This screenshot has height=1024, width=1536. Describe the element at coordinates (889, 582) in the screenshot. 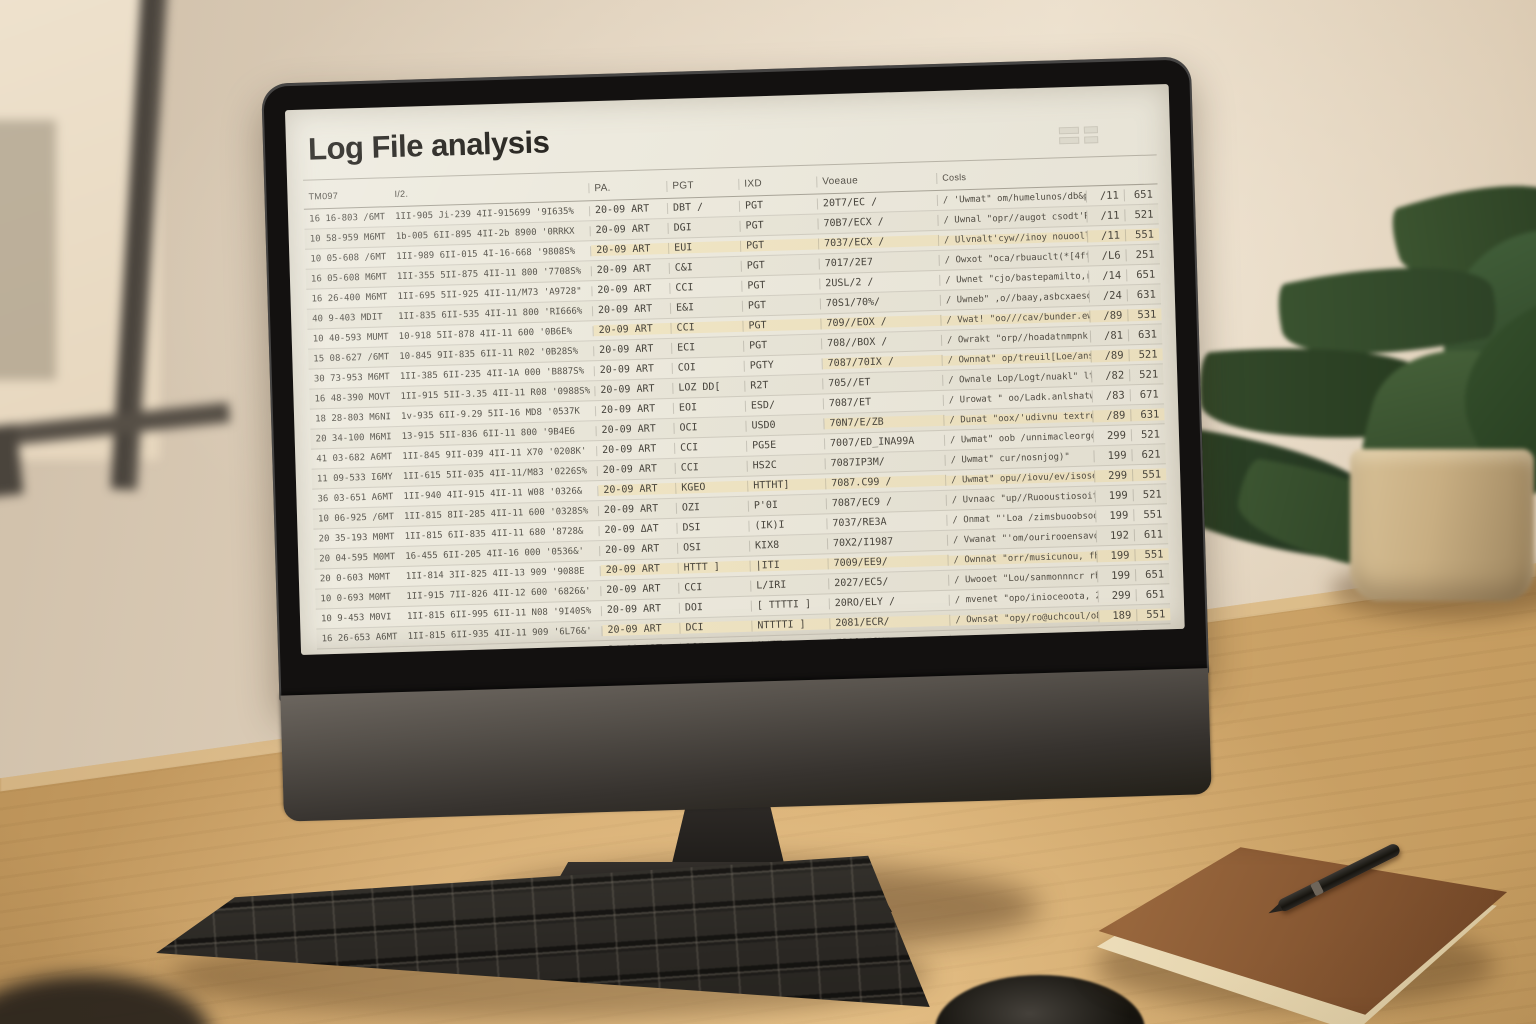

I see `cell-voe: 2027/EC5/` at that location.